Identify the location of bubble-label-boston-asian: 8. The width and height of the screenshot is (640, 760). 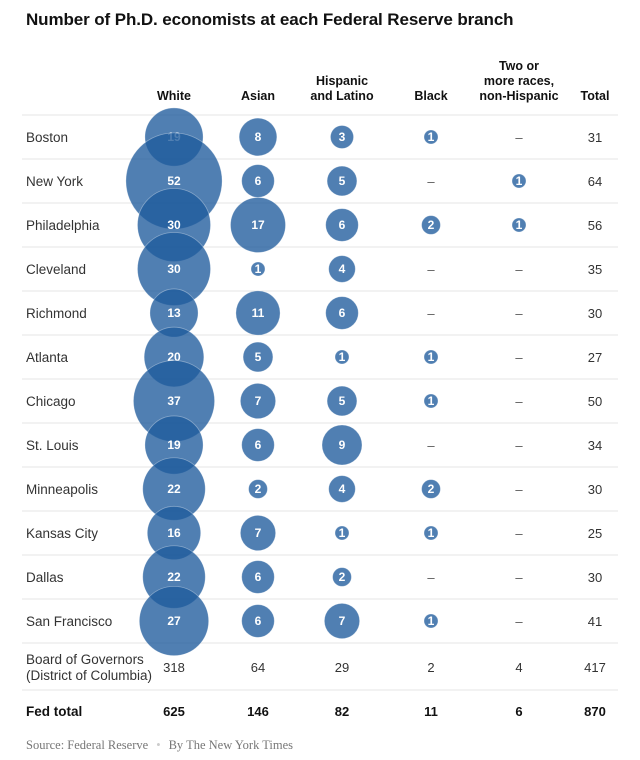
(258, 137).